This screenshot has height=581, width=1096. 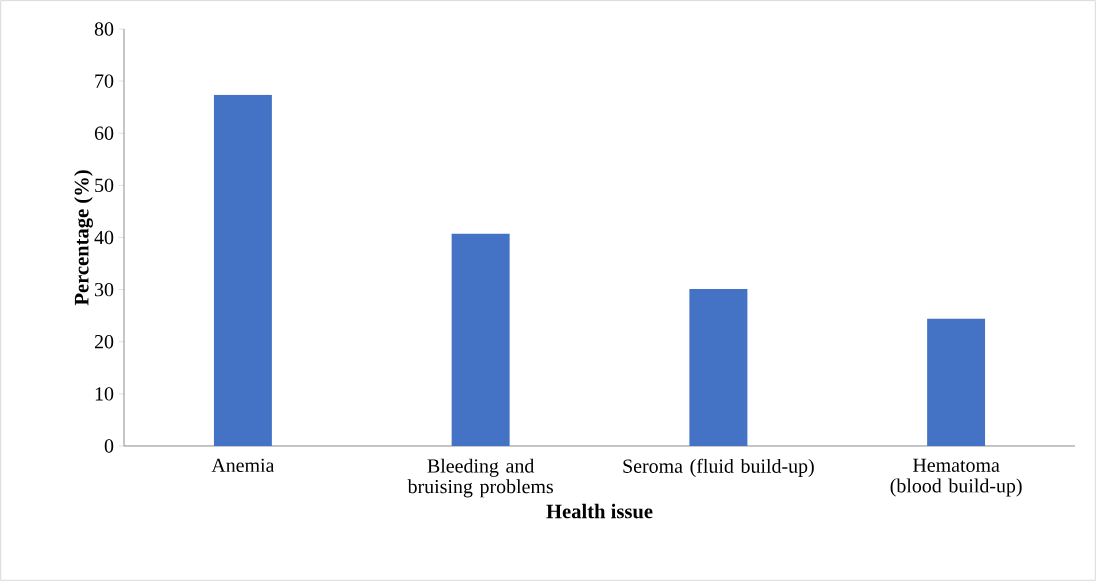 I want to click on x-axis-title: Health issue, so click(x=599, y=511).